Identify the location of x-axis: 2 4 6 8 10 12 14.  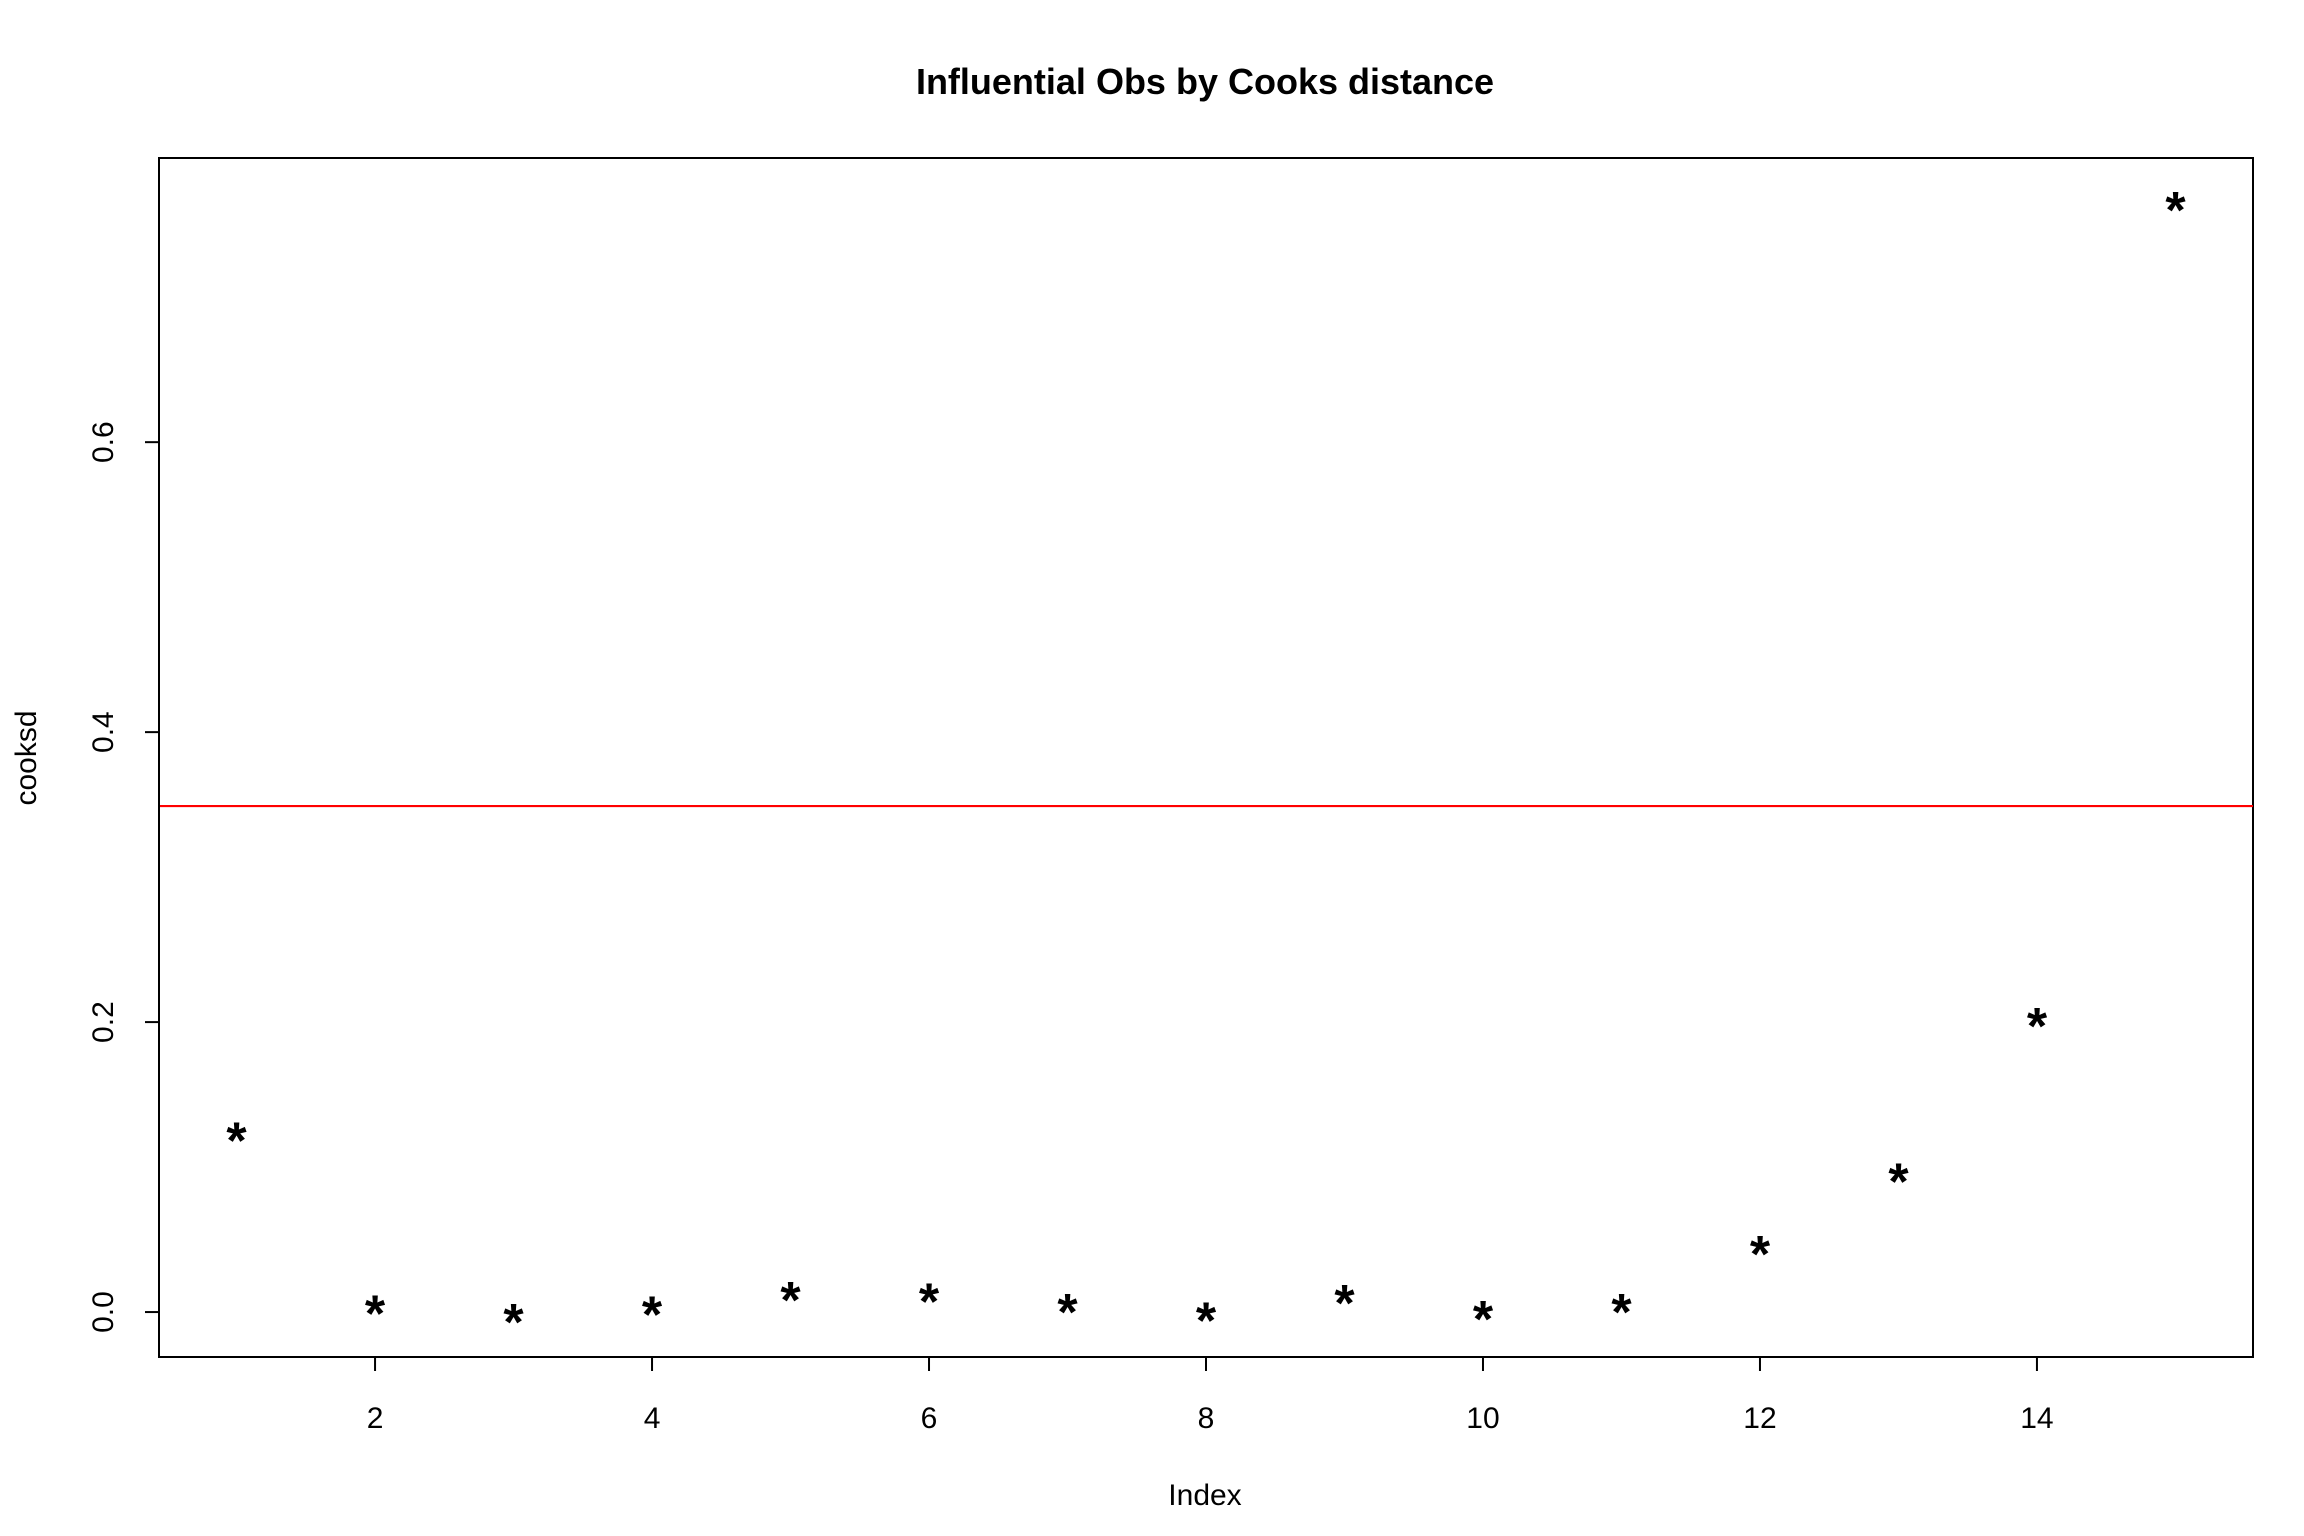
(1210, 1395).